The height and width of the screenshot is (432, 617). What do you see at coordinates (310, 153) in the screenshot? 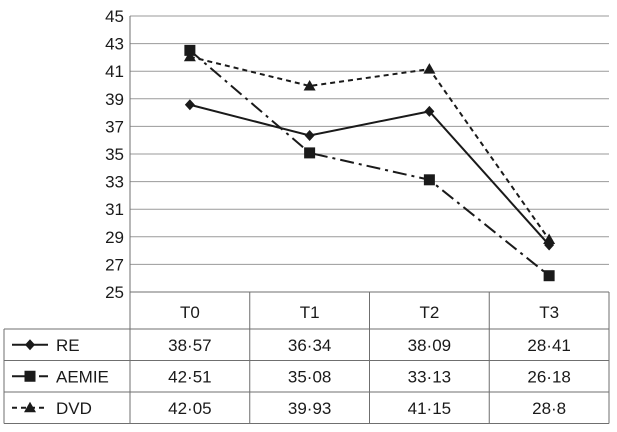
I see `data-point-aemie-t1` at bounding box center [310, 153].